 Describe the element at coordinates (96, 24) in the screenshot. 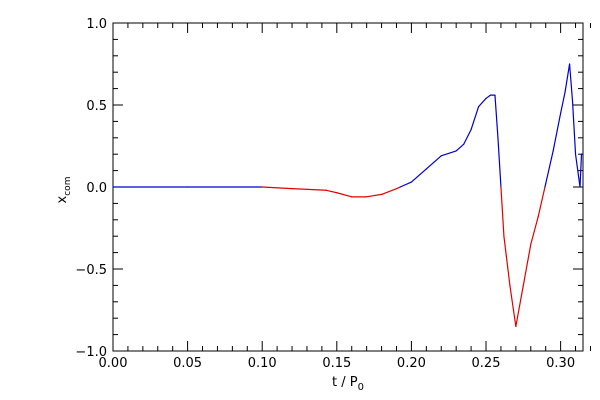

I see `y-tick-label: 1.0` at that location.